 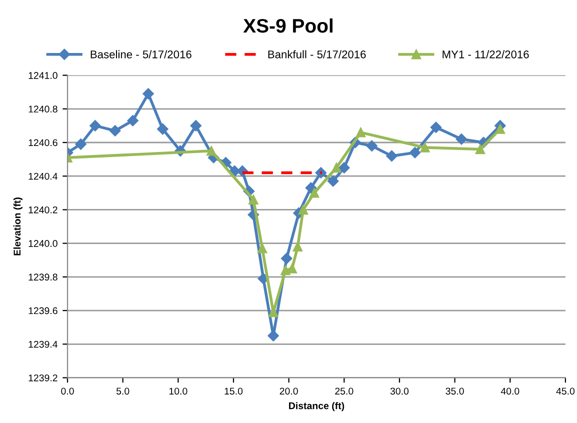 I want to click on x-axis-title: Distance (ft), so click(x=316, y=407).